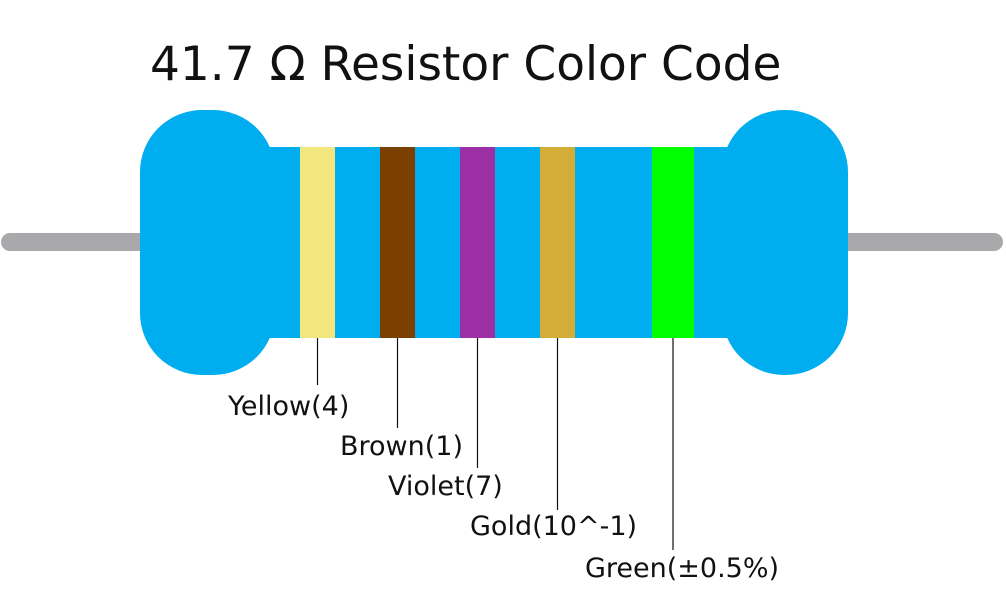 Image resolution: width=1006 pixels, height=607 pixels. I want to click on band-label: Yellow(4), so click(288, 406).